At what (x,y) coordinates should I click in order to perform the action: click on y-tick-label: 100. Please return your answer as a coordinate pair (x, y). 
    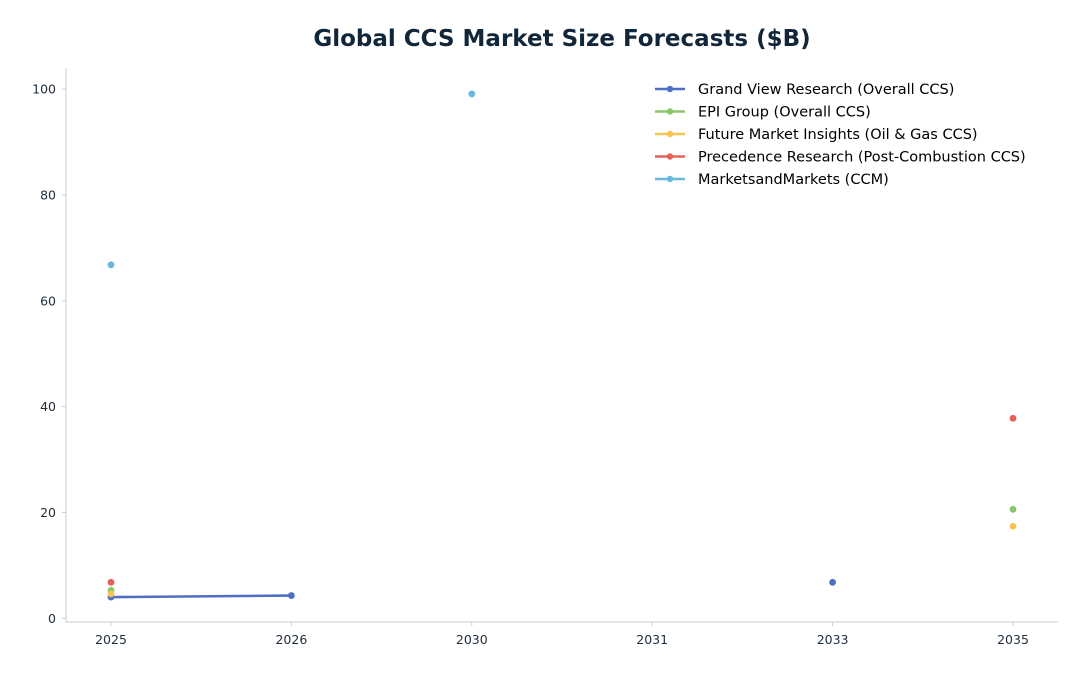
    Looking at the image, I should click on (44, 89).